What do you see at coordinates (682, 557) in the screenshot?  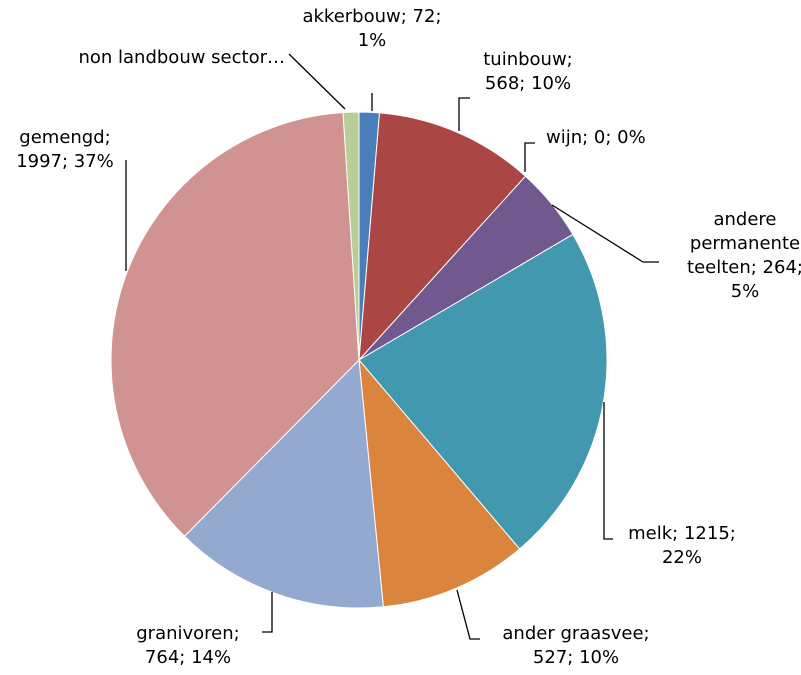 I see `data-label-line: 22%` at bounding box center [682, 557].